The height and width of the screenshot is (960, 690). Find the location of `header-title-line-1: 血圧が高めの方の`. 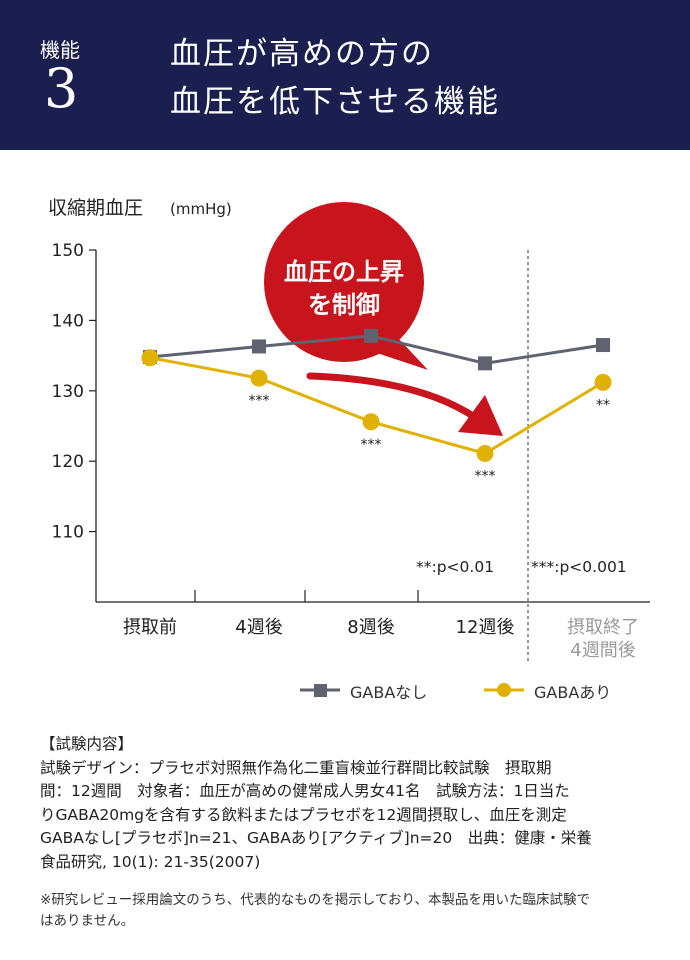

header-title-line-1: 血圧が高めの方の is located at coordinates (302, 54).